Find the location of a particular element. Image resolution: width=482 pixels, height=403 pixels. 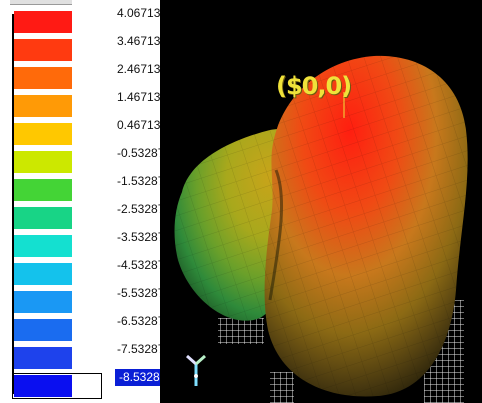

legend-entry: -1.53287 is located at coordinates (89, 188).